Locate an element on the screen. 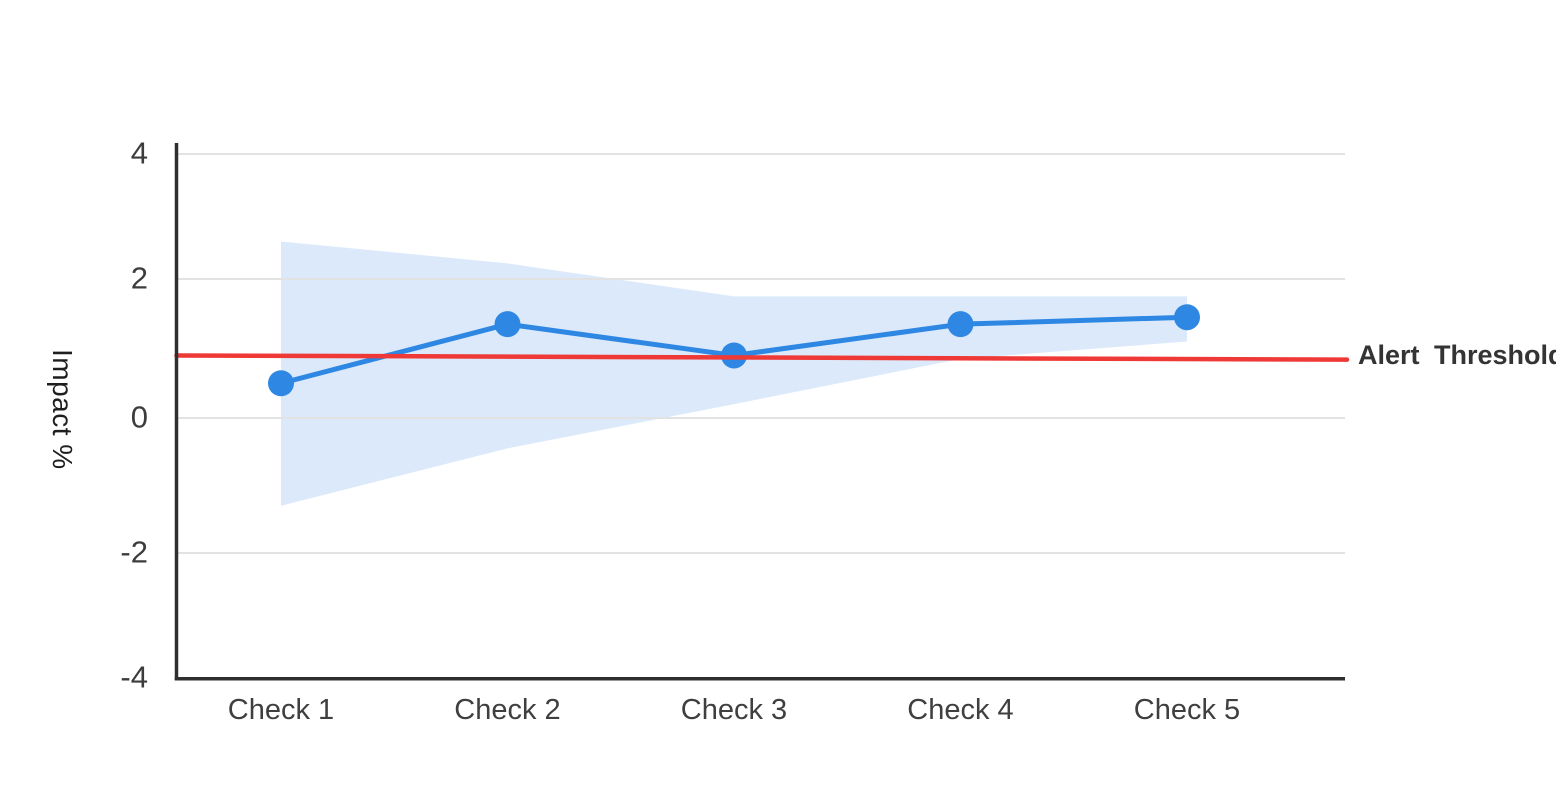  y-axis-title: Impact % is located at coordinates (62, 409).